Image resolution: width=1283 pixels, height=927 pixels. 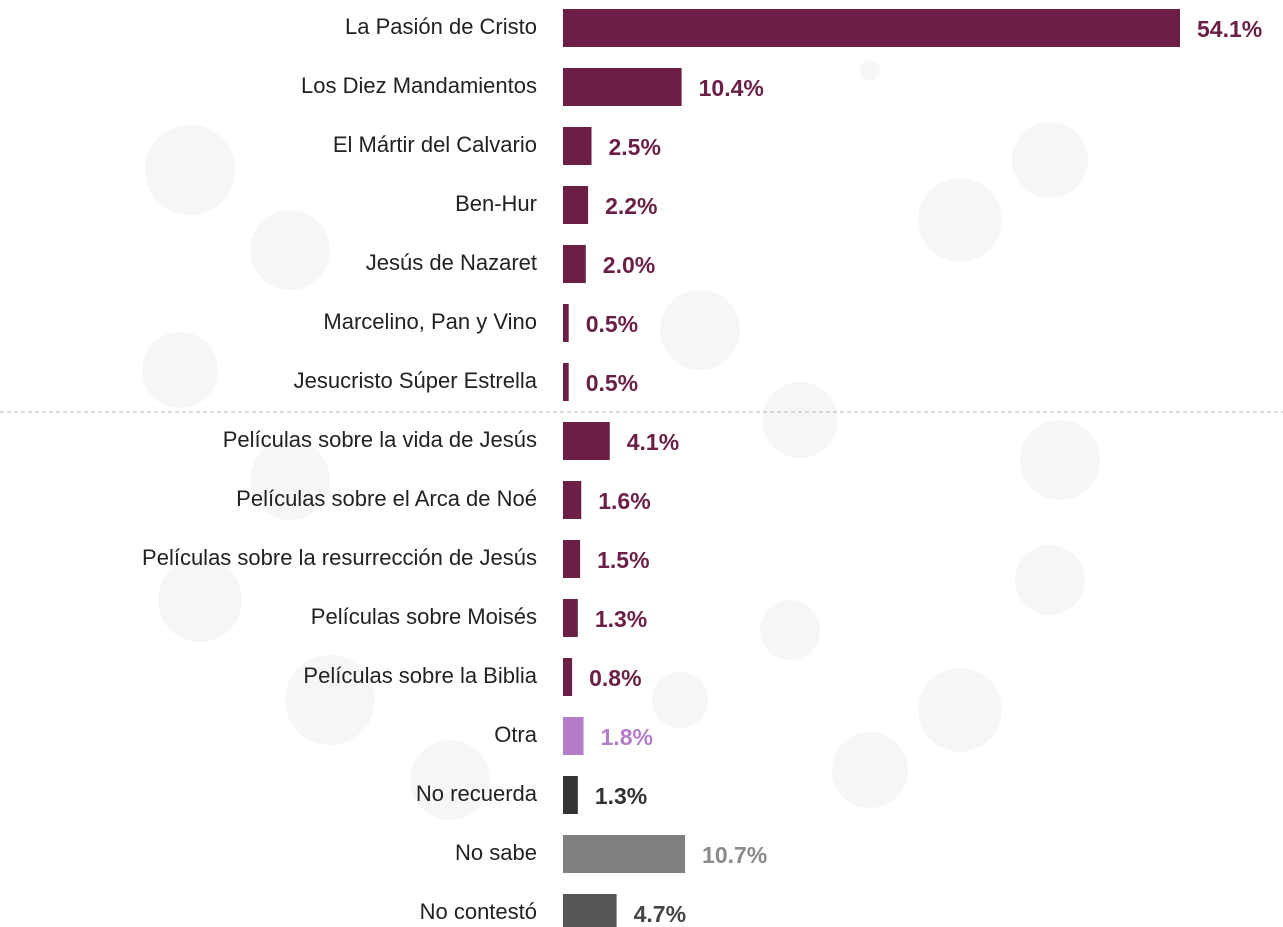 What do you see at coordinates (635, 147) in the screenshot?
I see `value-label: 2.5%` at bounding box center [635, 147].